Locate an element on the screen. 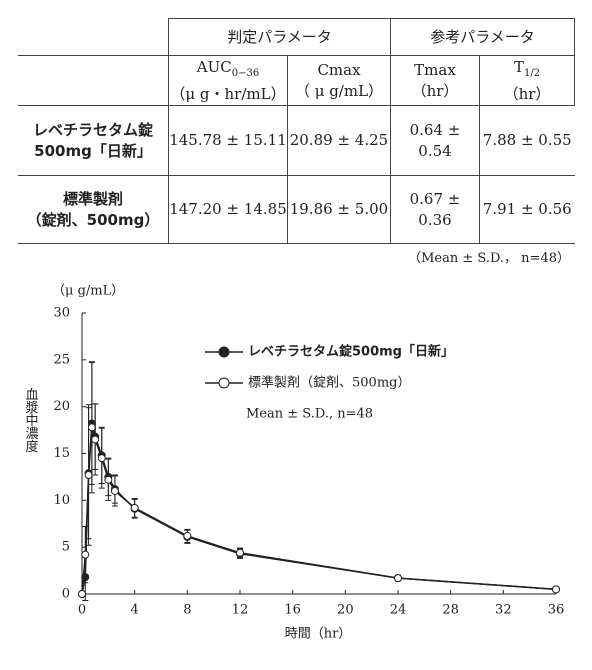 This screenshot has width=592, height=670. y-tick-label: 0 is located at coordinates (66, 594).